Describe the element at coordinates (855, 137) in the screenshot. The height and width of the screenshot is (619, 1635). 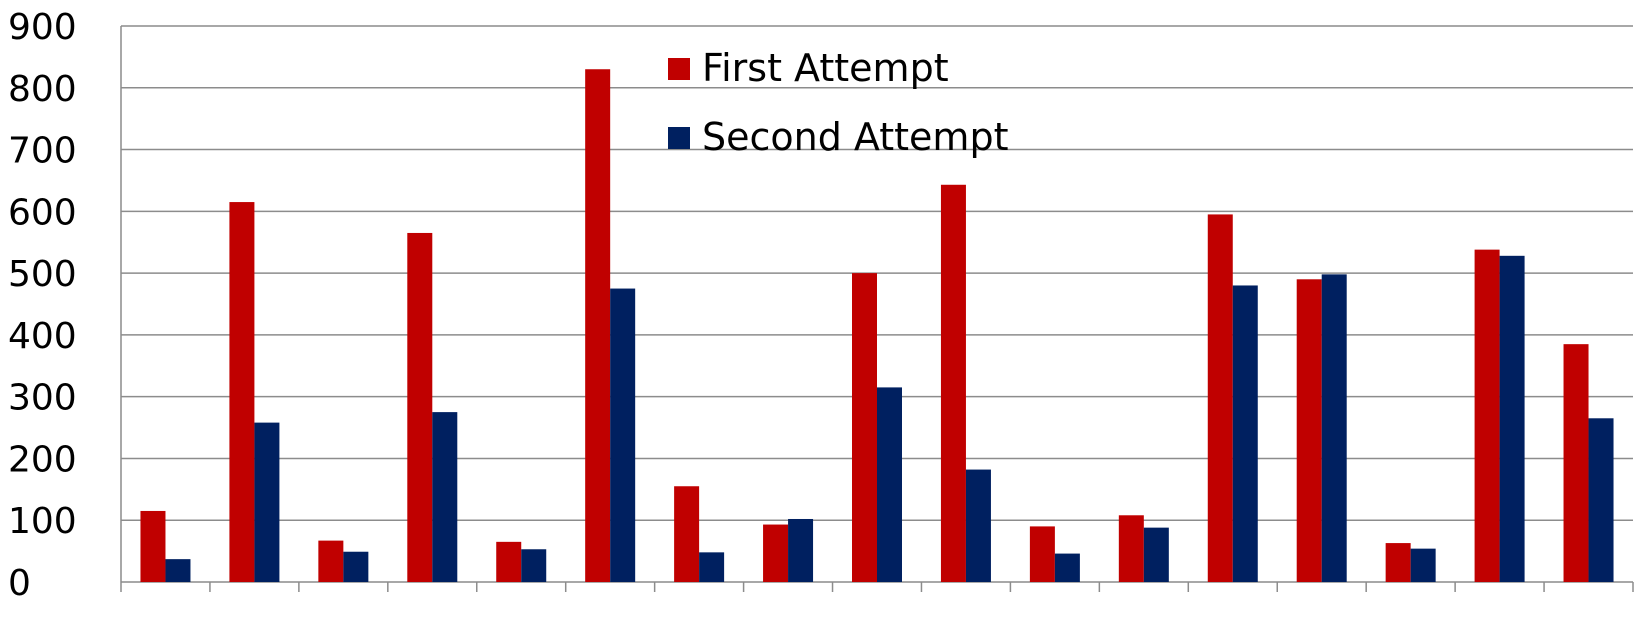
I see `legend-label-second-attempt: Second Attempt` at that location.